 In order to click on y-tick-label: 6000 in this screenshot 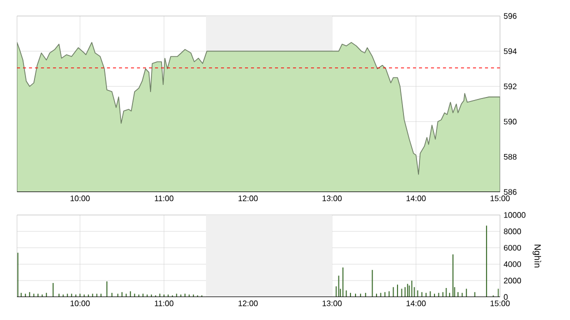, I will do `click(513, 247)`.